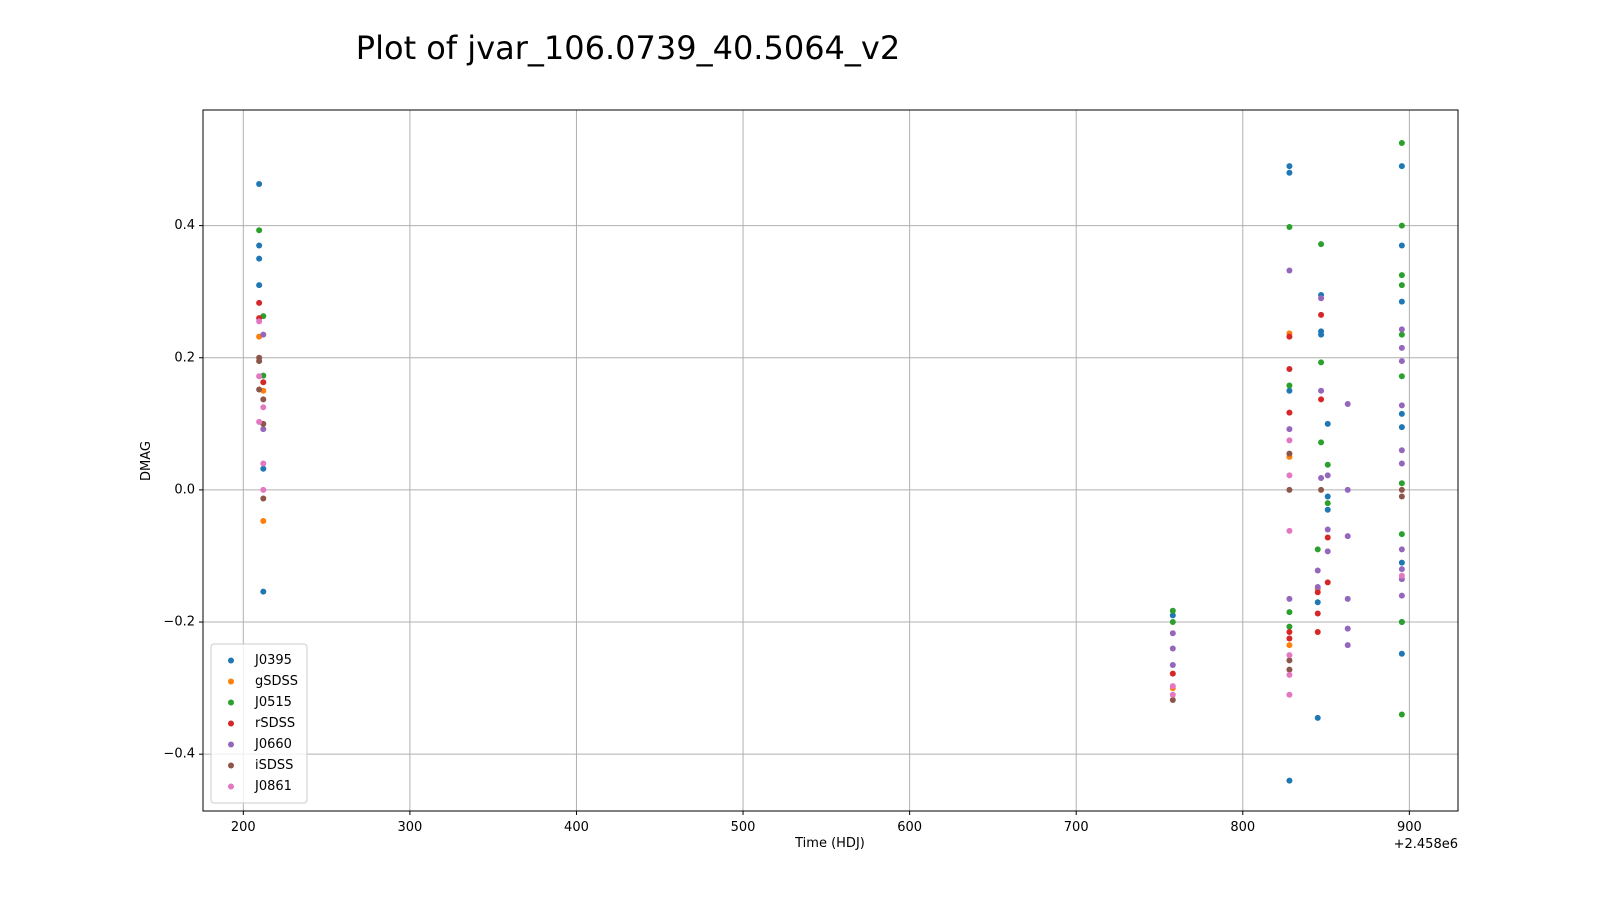 The width and height of the screenshot is (1600, 900). I want to click on legend-box, so click(259, 723).